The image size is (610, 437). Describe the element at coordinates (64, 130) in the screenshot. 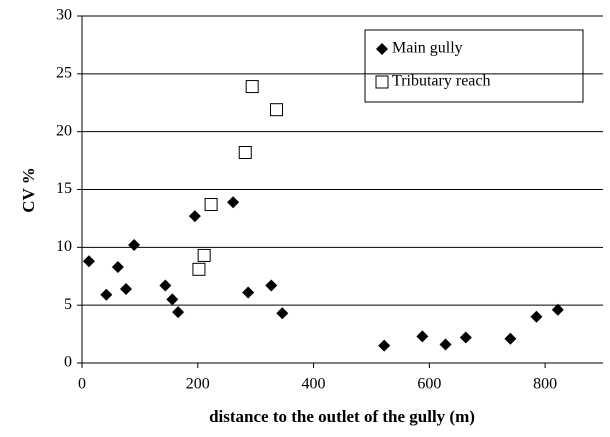

I see `y-tick-label: 20` at that location.